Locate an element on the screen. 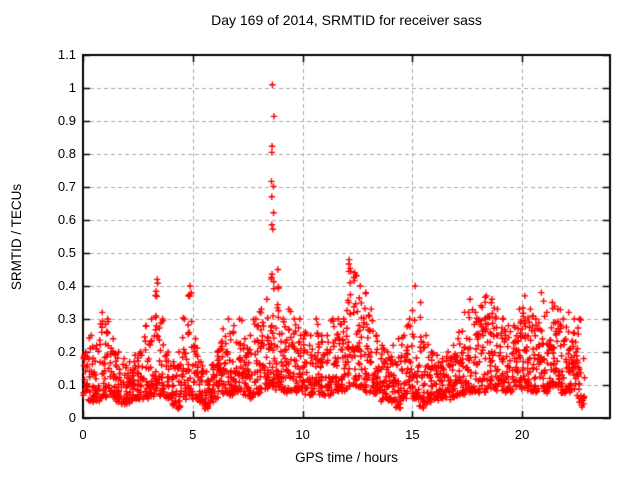 The height and width of the screenshot is (480, 640). x-axis-label: GPS time / hours is located at coordinates (346, 457).